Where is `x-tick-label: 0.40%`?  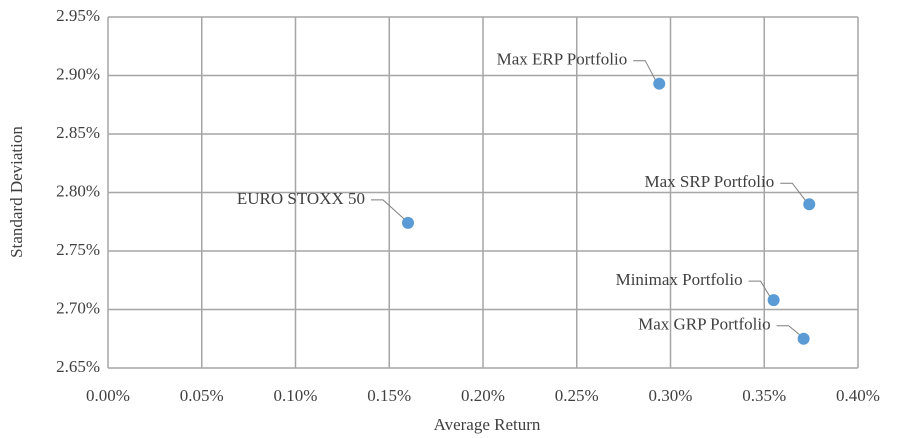
x-tick-label: 0.40% is located at coordinates (858, 395).